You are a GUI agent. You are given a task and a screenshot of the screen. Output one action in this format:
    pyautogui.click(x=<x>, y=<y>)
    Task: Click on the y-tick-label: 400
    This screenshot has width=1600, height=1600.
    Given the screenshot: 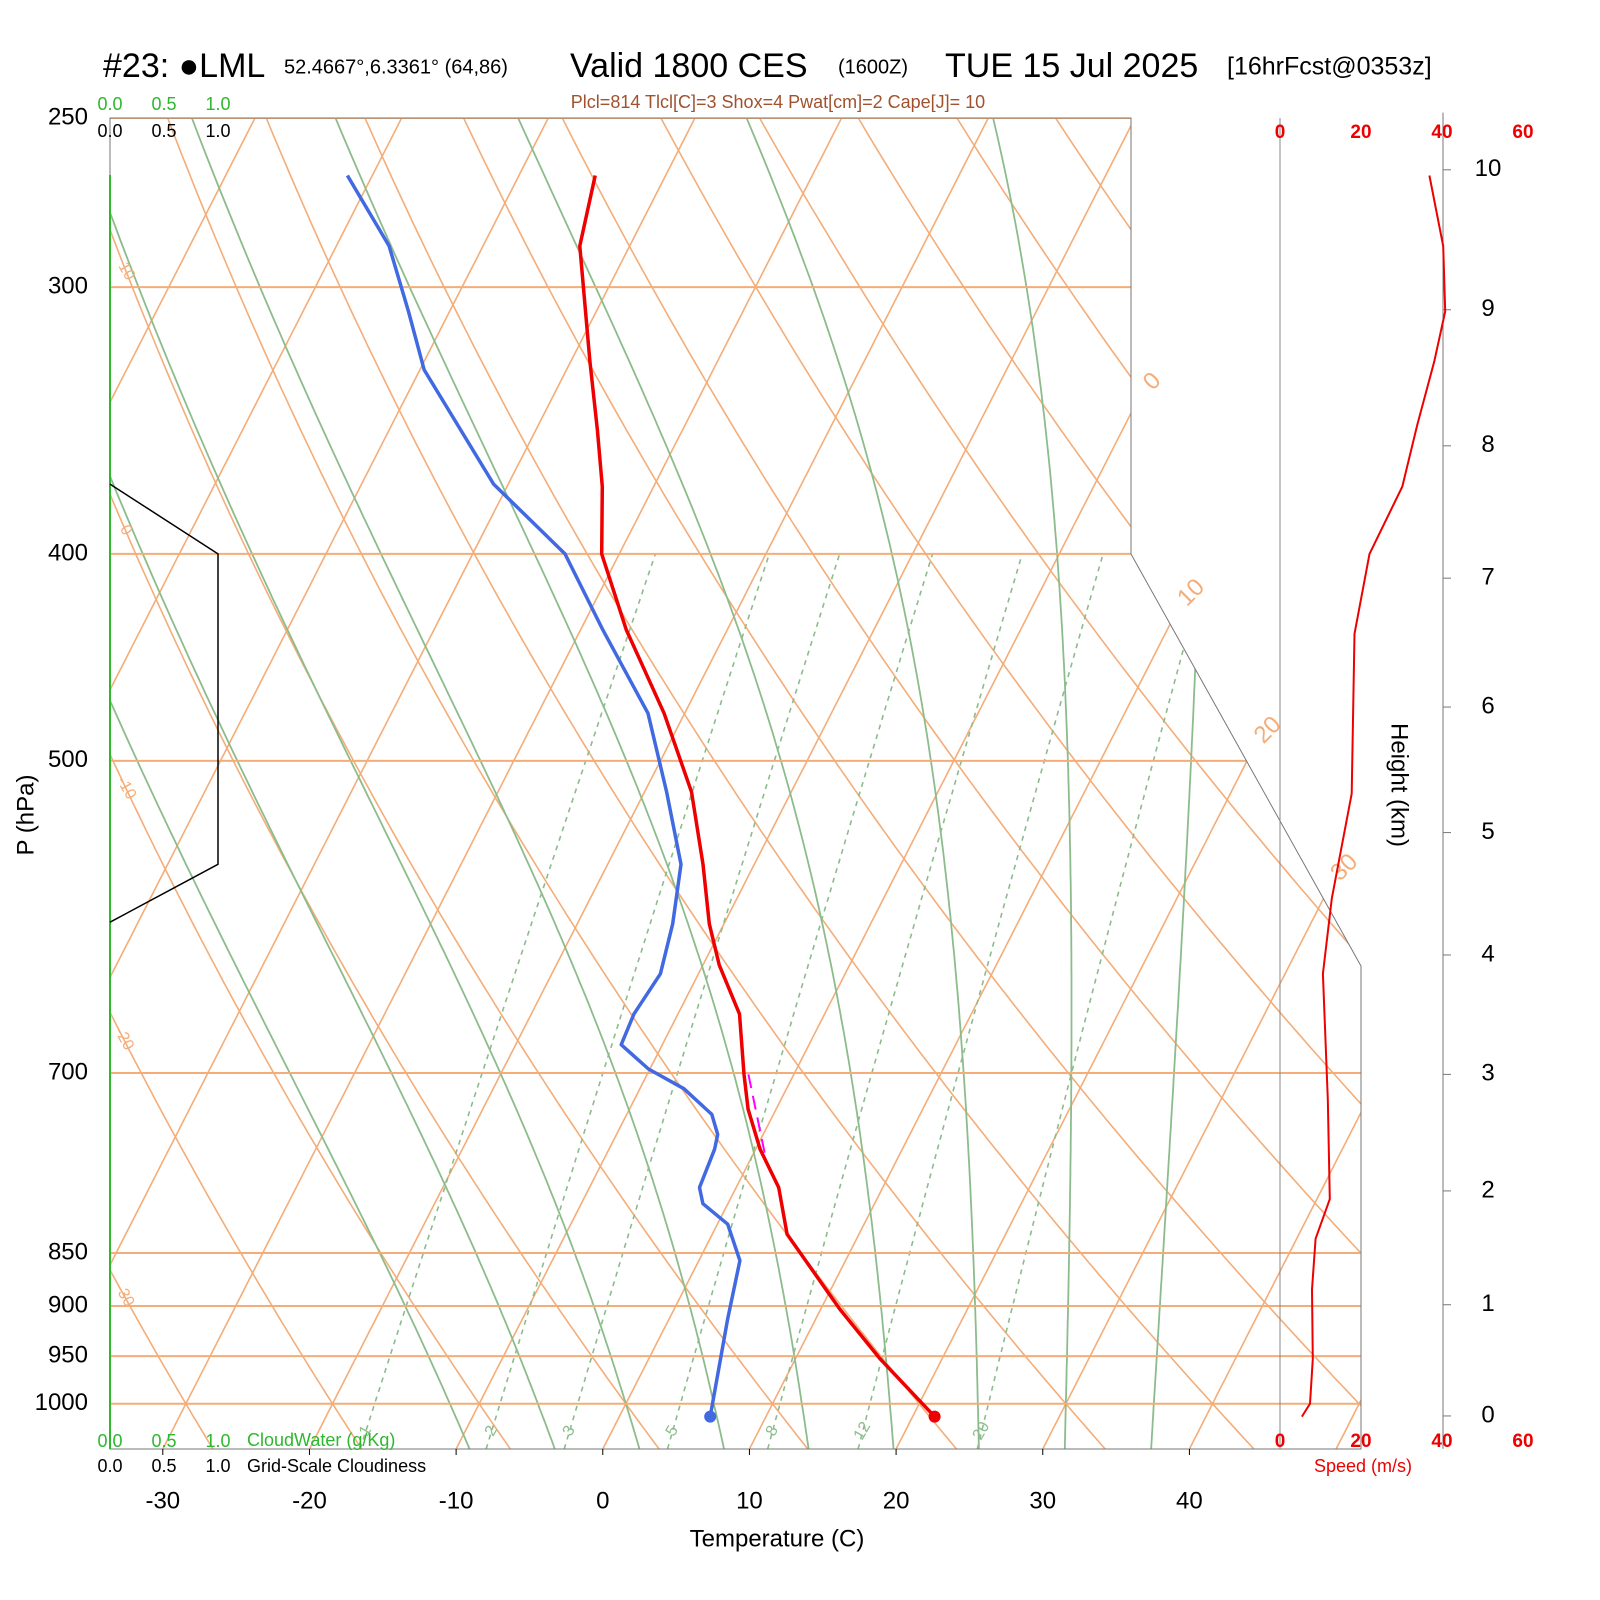 What is the action you would take?
    pyautogui.click(x=68, y=552)
    